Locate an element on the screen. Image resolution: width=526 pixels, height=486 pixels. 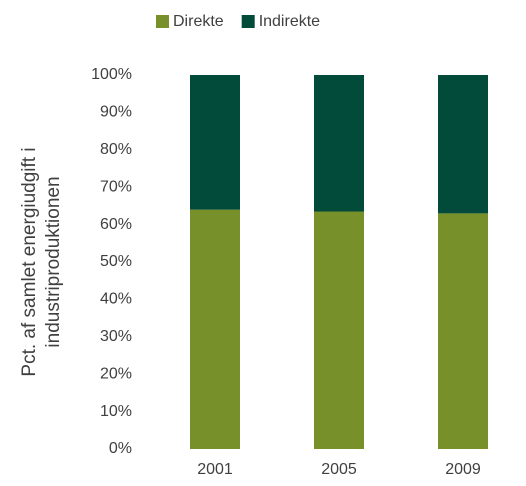
legend-label: Indirekte is located at coordinates (289, 21).